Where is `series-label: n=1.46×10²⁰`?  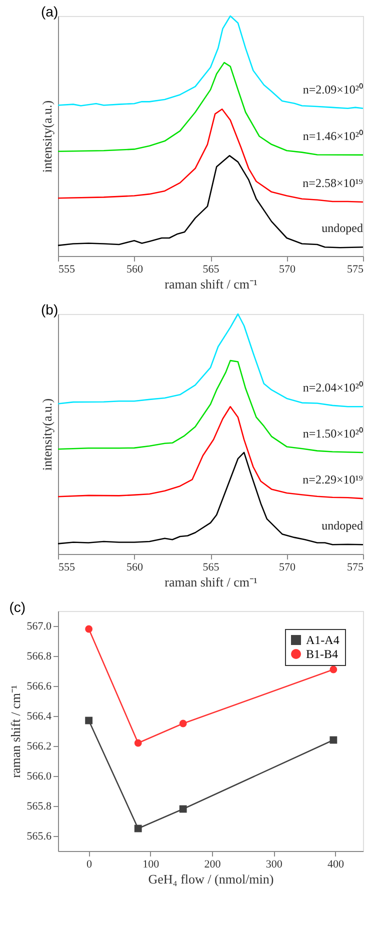
series-label: n=1.46×10²⁰ is located at coordinates (332, 135).